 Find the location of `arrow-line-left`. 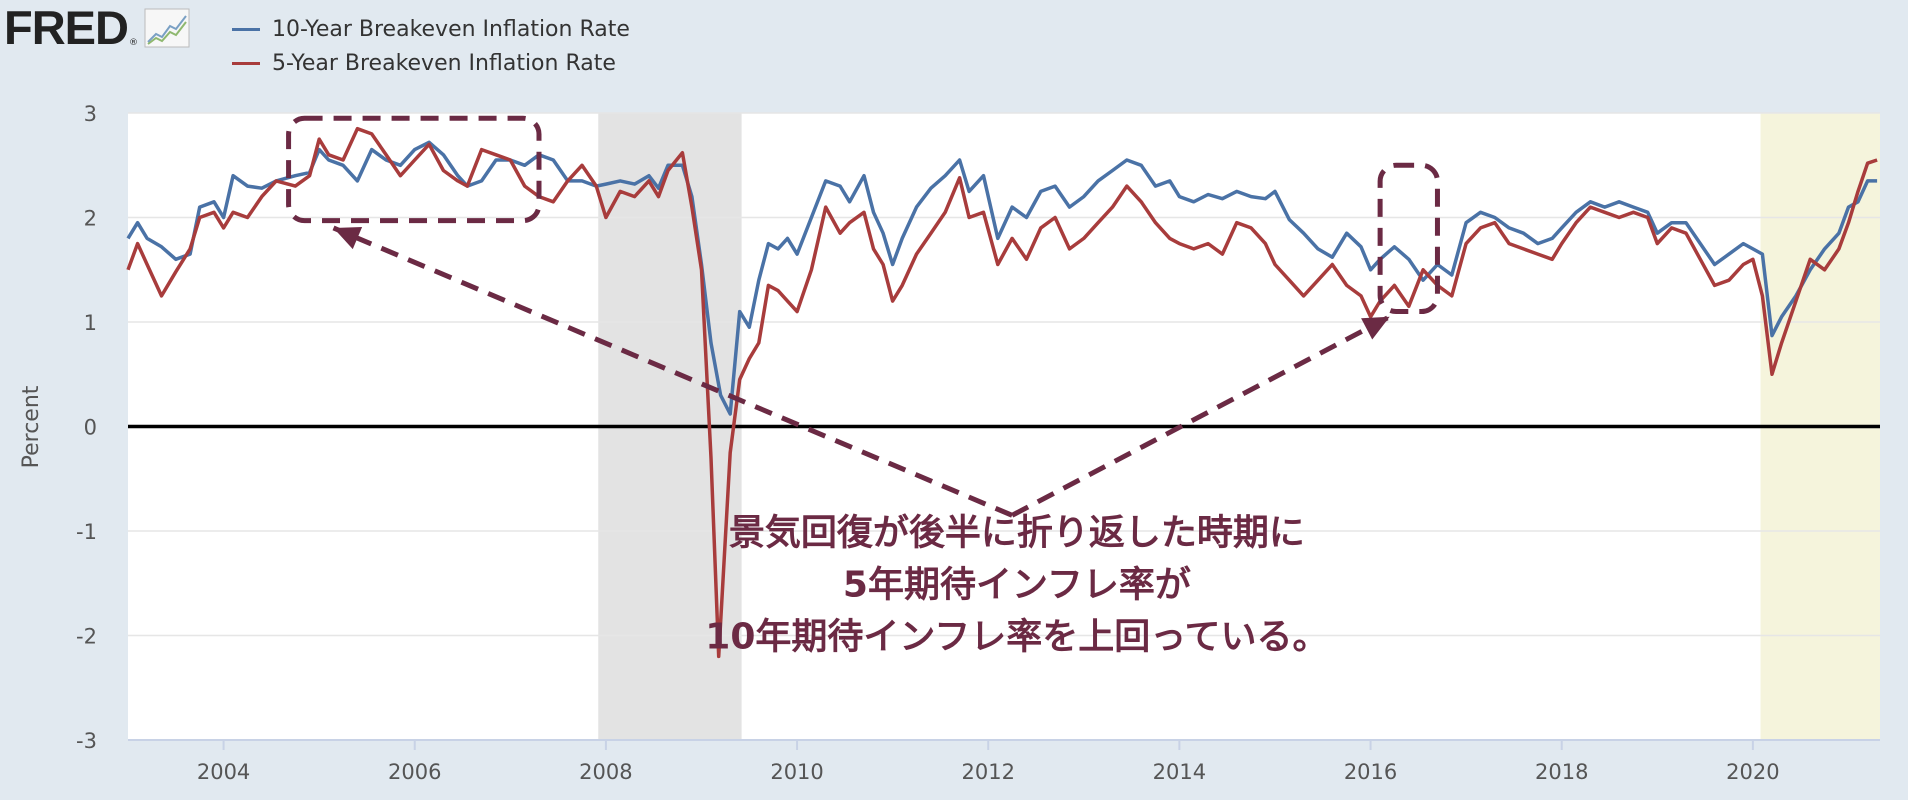

arrow-line-left is located at coordinates (673, 371).